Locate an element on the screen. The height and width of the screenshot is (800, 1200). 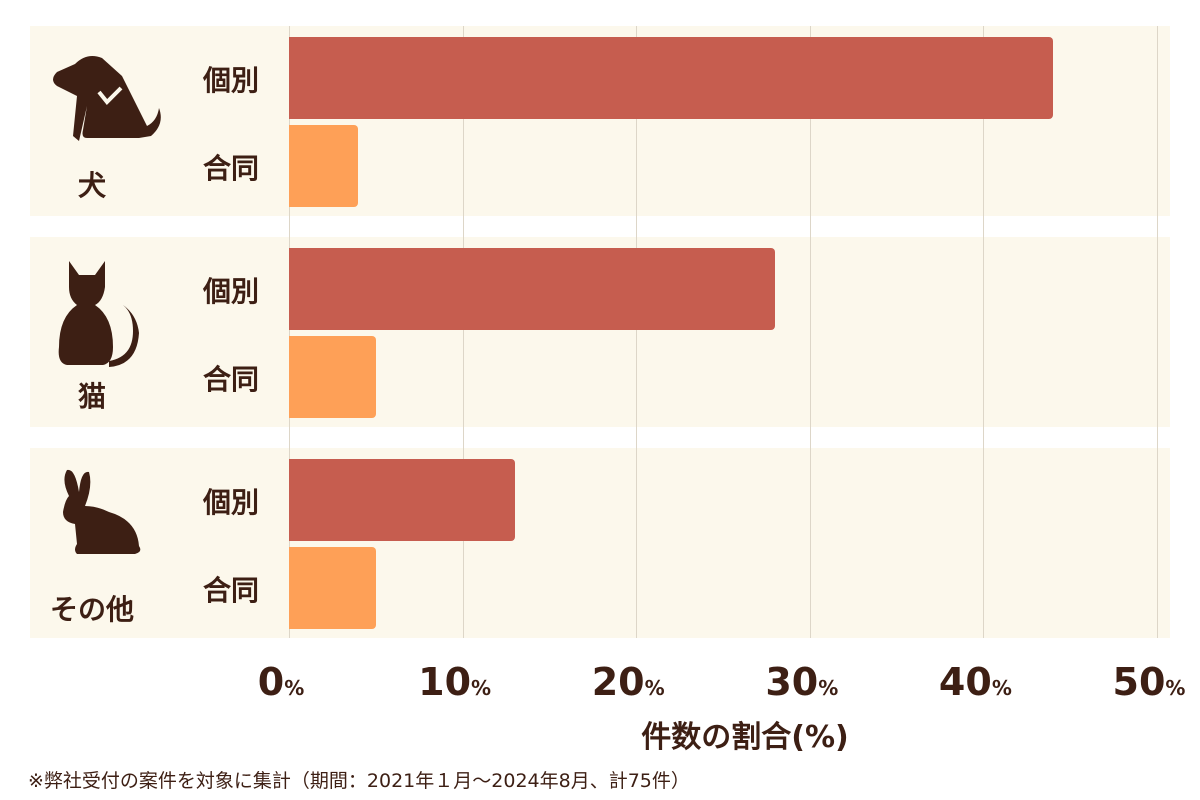
x-tick-label: 50% is located at coordinates (1149, 682).